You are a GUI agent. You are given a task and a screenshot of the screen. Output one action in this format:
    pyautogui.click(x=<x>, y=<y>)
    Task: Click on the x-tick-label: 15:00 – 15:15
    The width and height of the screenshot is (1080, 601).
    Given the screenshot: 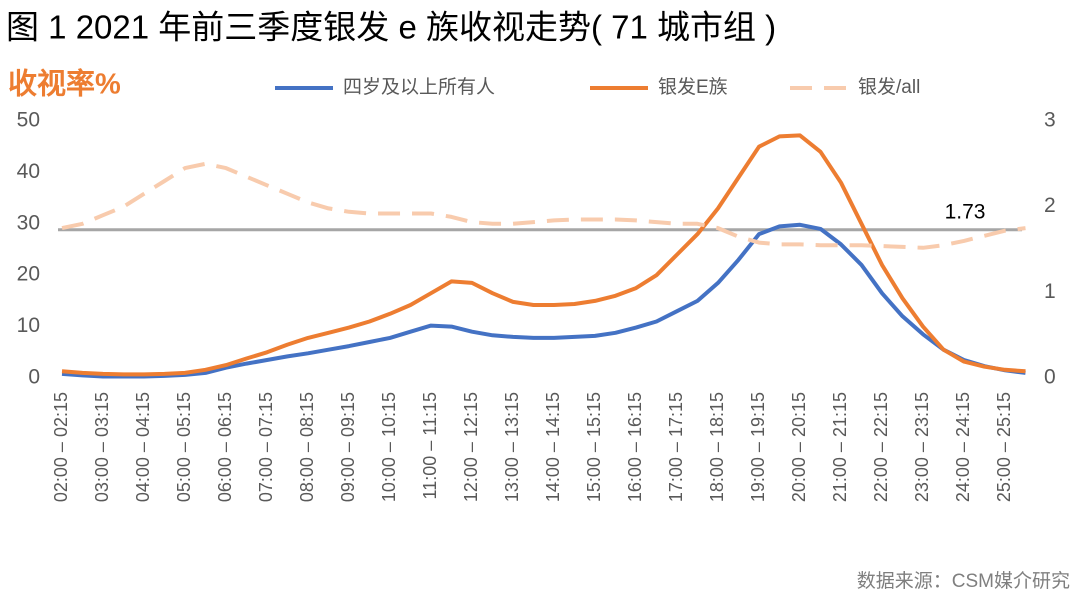 What is the action you would take?
    pyautogui.click(x=594, y=447)
    